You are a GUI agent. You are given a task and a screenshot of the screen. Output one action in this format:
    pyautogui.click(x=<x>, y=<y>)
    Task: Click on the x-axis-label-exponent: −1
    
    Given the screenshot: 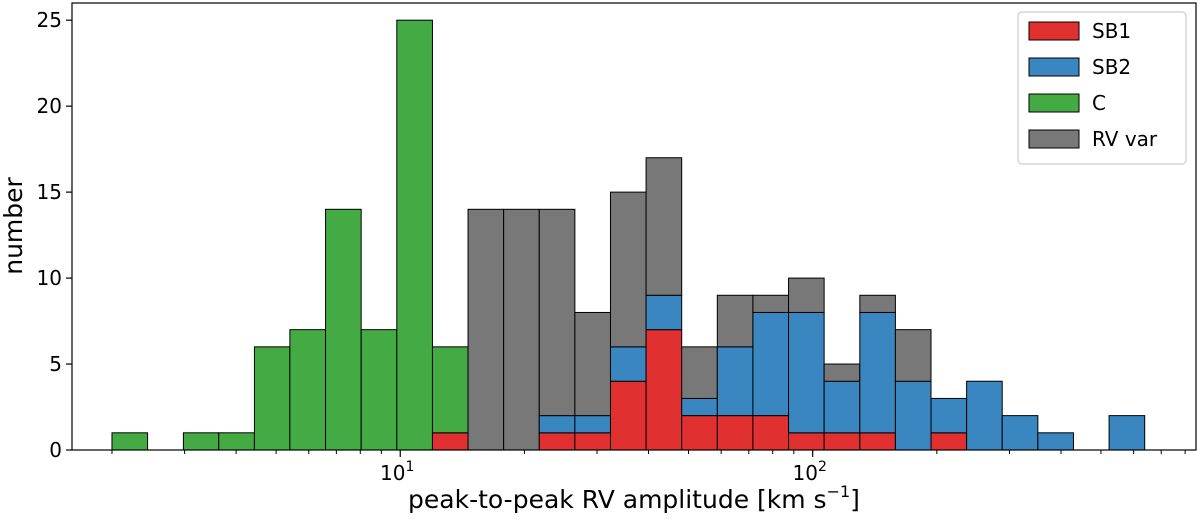 What is the action you would take?
    pyautogui.click(x=839, y=491)
    